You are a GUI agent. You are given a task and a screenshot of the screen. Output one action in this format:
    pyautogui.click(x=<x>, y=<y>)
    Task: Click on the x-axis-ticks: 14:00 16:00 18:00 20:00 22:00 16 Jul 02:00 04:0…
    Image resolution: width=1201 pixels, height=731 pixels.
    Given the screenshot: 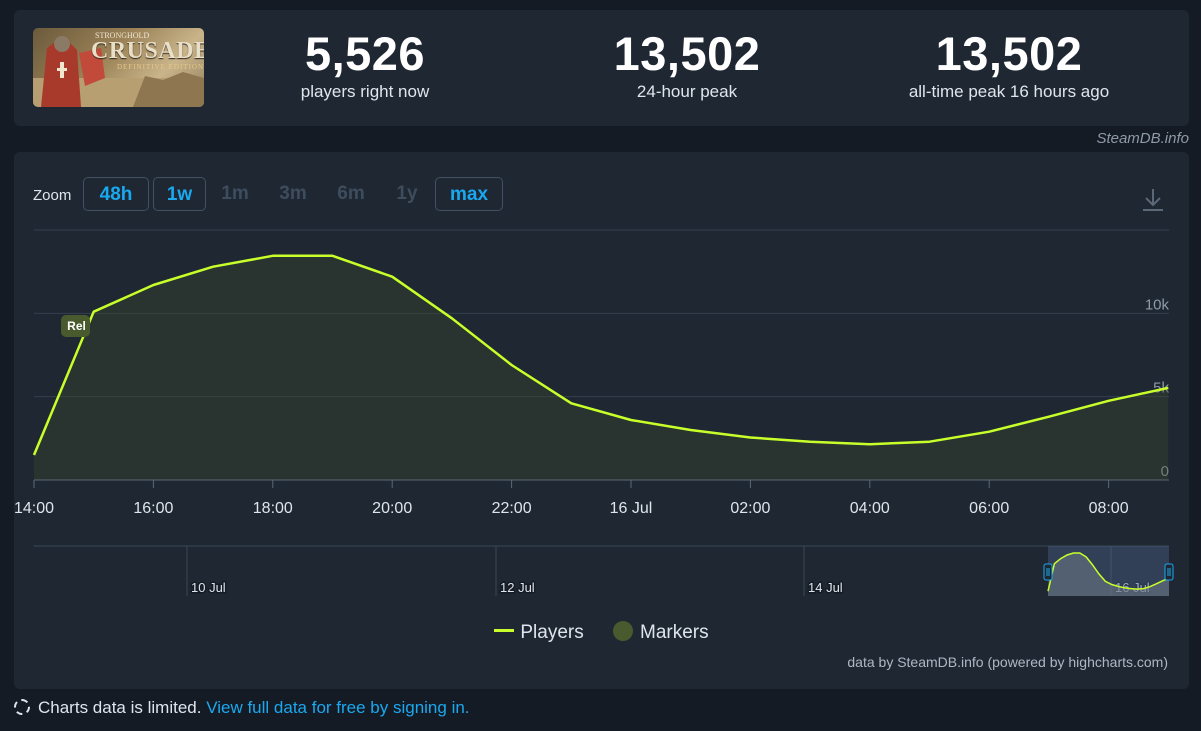 What is the action you would take?
    pyautogui.click(x=591, y=498)
    